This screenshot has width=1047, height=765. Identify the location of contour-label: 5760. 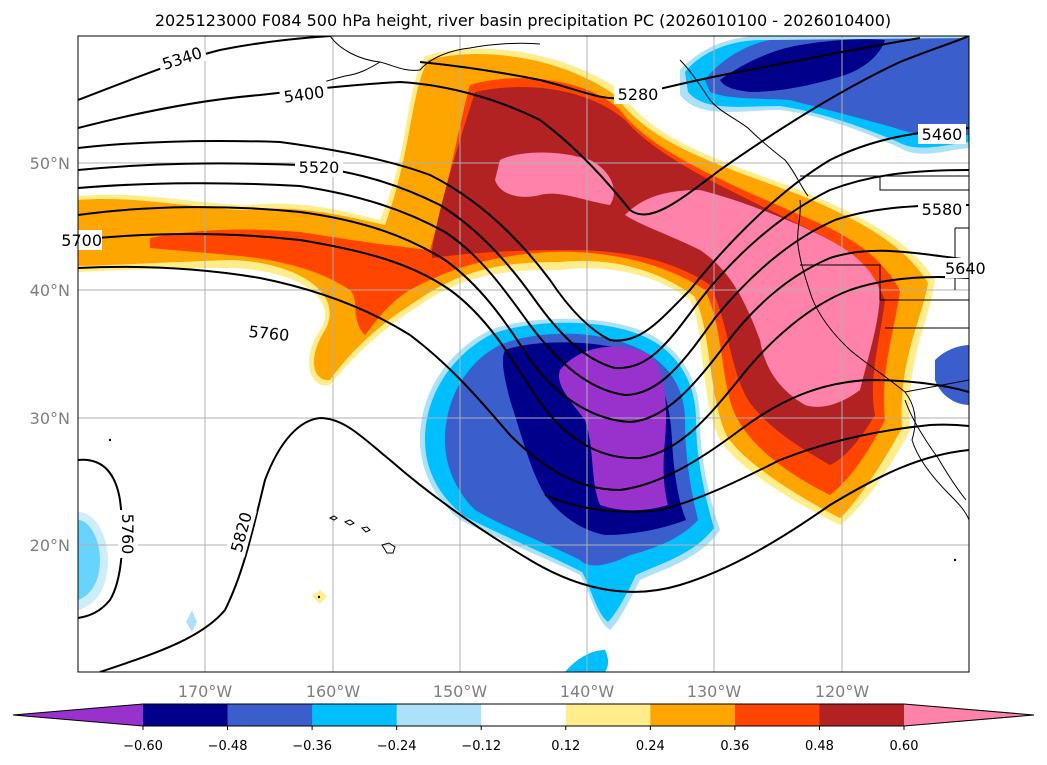
(127, 534).